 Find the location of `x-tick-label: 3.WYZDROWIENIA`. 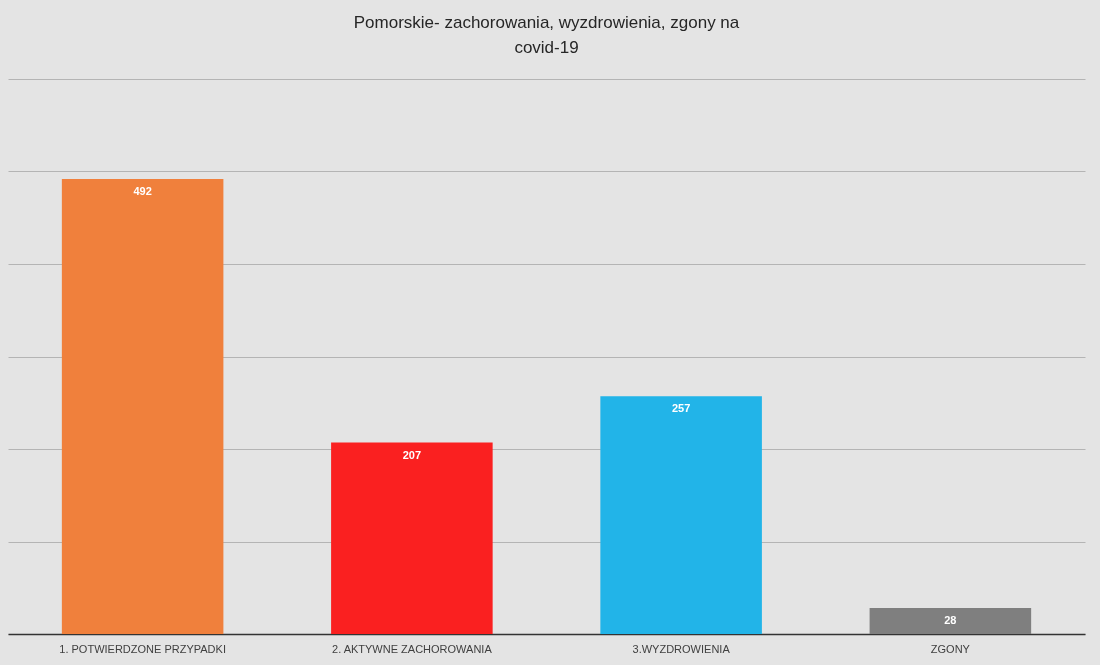

x-tick-label: 3.WYZDROWIENIA is located at coordinates (681, 648).